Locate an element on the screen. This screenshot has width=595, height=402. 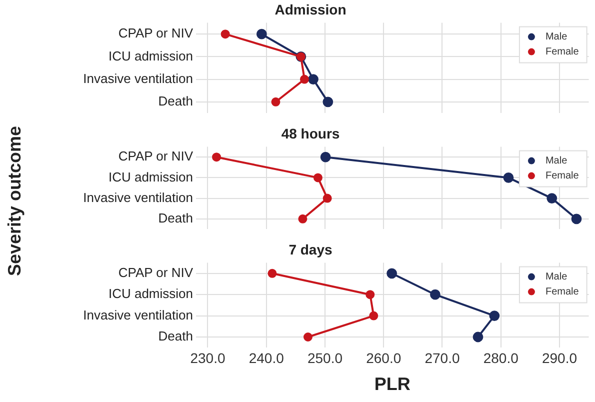
chart-title: 7 days is located at coordinates (310, 249).